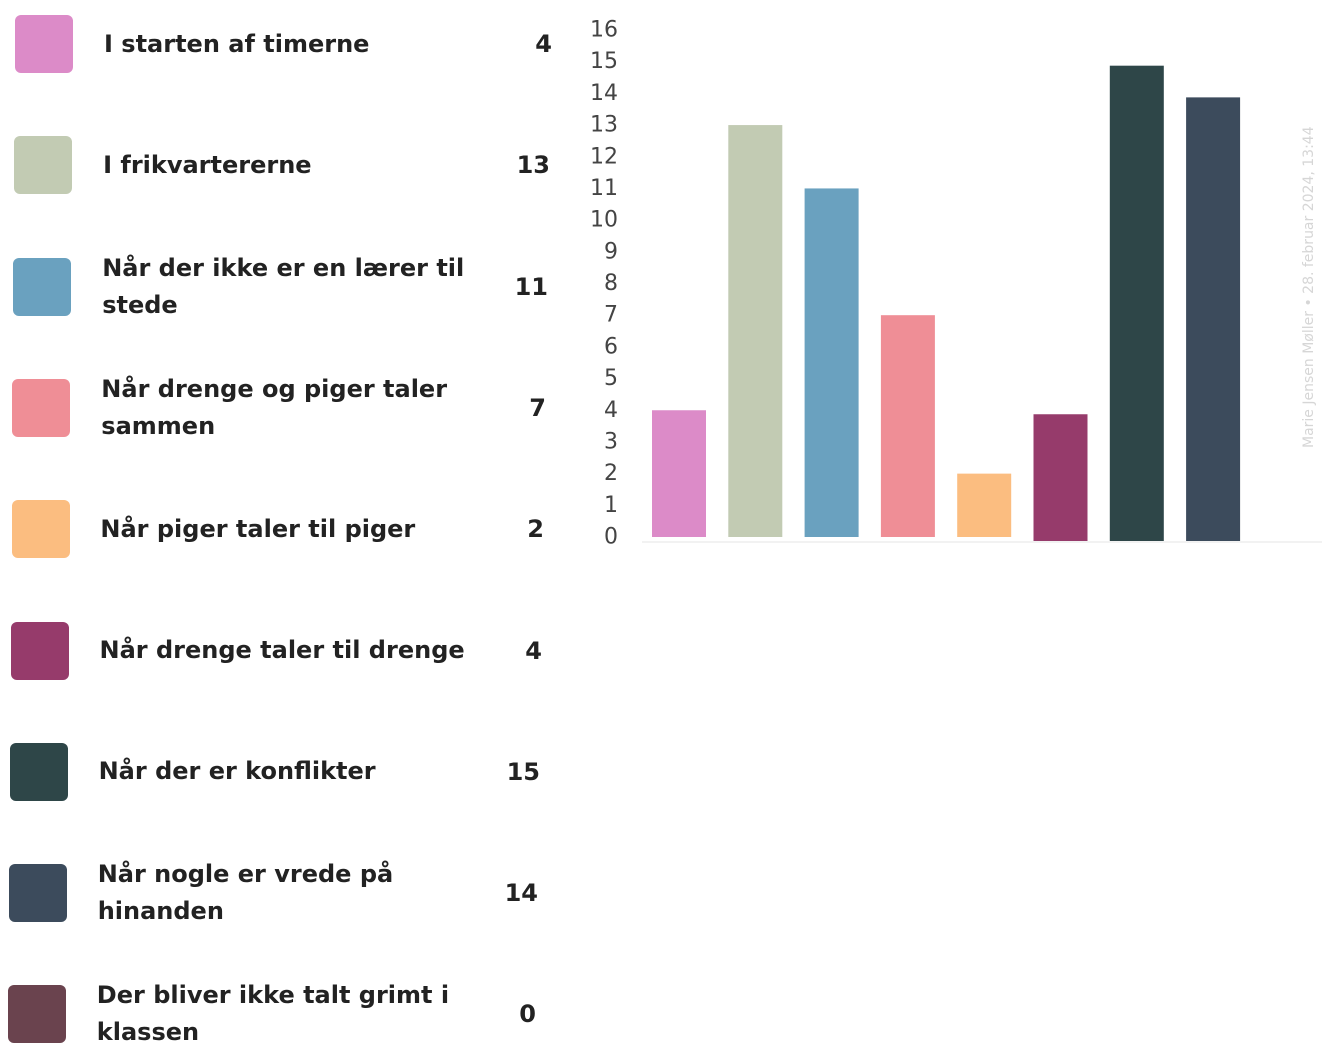  What do you see at coordinates (273, 1014) in the screenshot?
I see `legend-label: Der bliver ikke talt grimt i klassen` at bounding box center [273, 1014].